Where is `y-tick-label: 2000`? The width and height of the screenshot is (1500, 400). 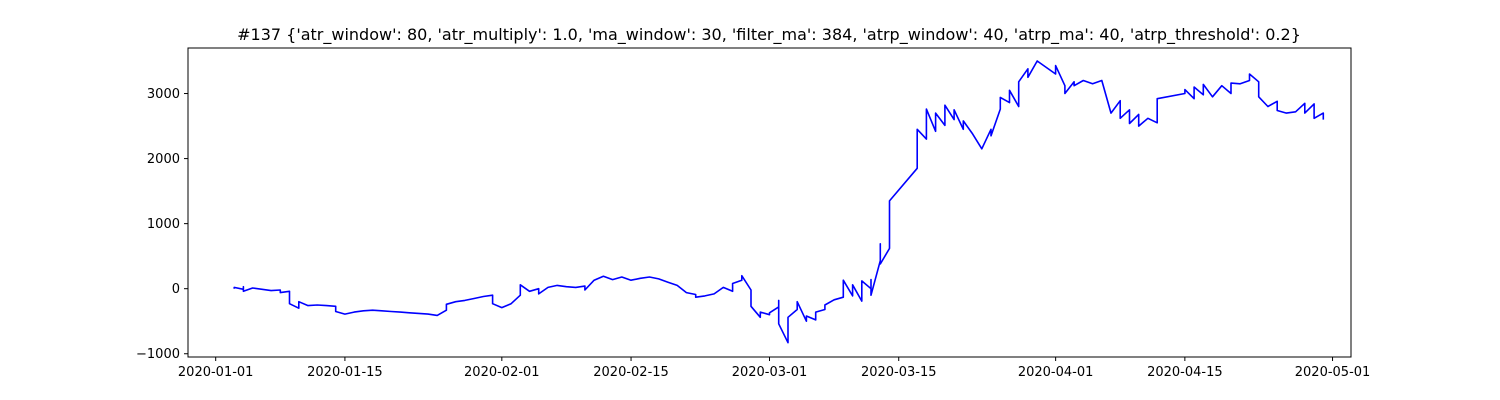 y-tick-label: 2000 is located at coordinates (163, 159).